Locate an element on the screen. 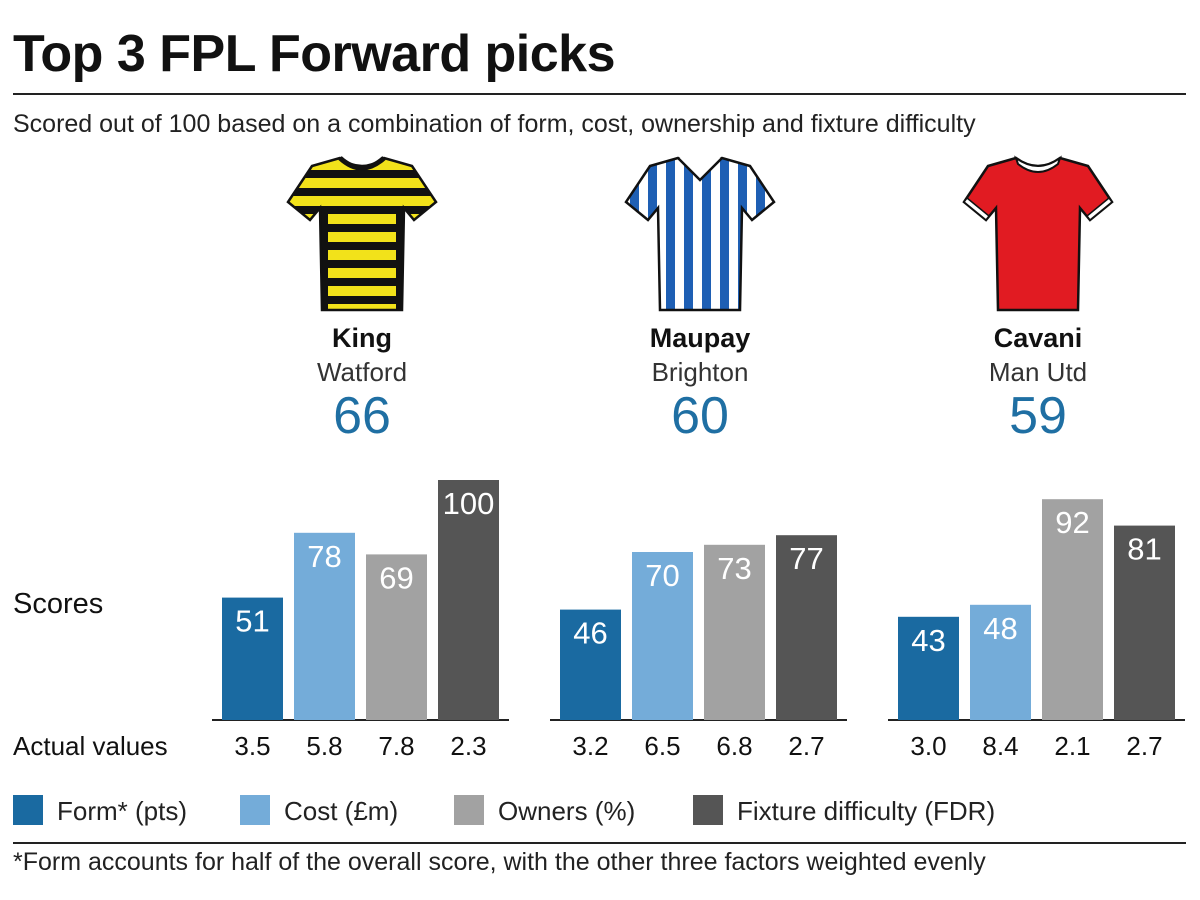 The width and height of the screenshot is (1200, 900). actual-value-label: 3.2 is located at coordinates (590, 746).